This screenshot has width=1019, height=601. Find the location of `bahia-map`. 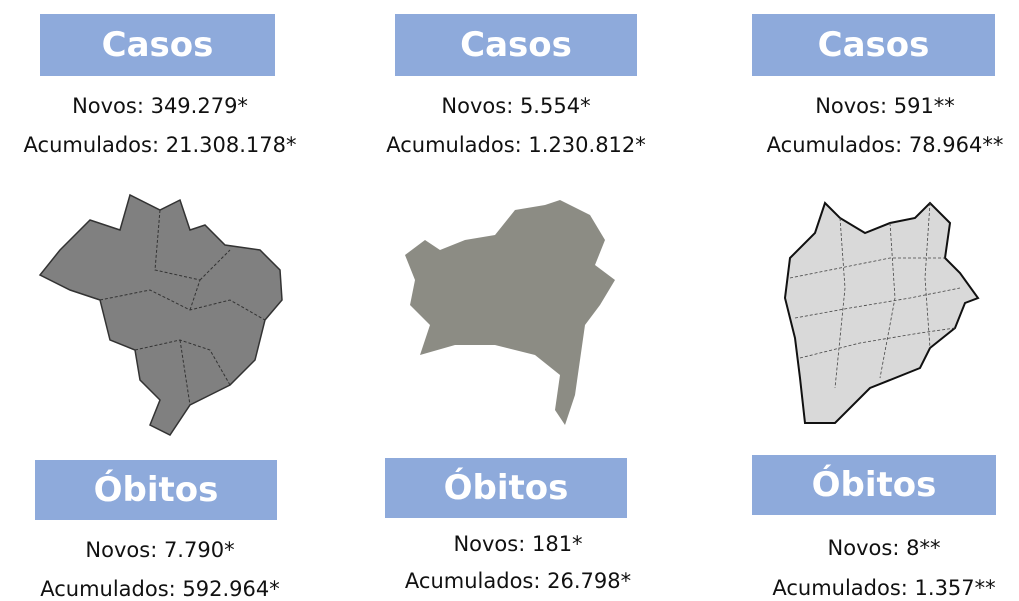

bahia-map is located at coordinates (510, 312).